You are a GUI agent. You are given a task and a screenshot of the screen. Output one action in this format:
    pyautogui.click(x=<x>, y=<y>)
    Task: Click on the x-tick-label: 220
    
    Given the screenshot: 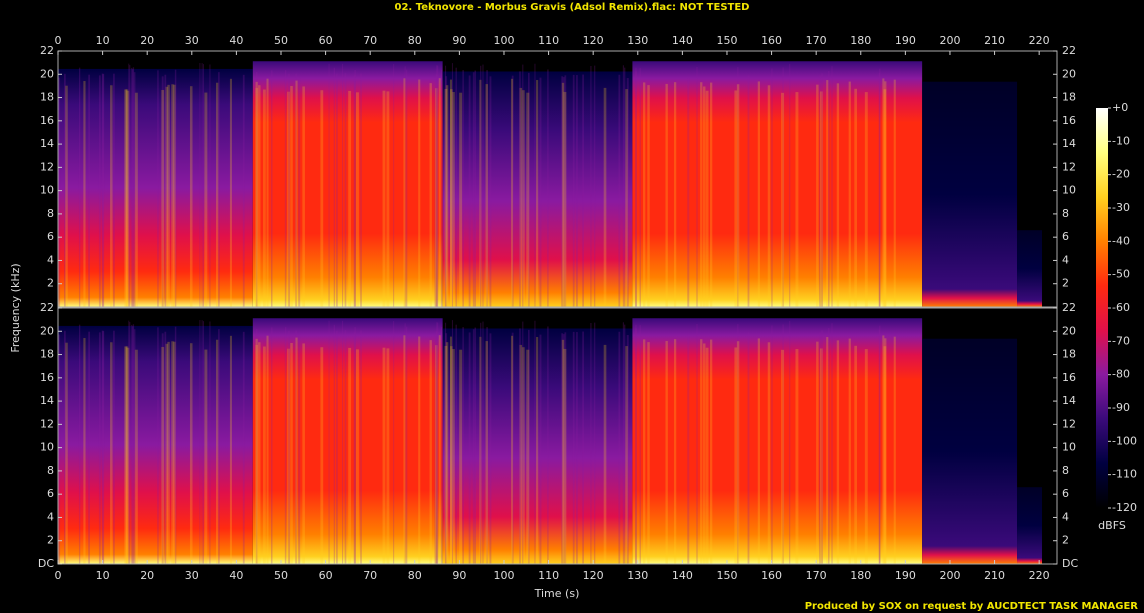 What is the action you would take?
    pyautogui.click(x=1039, y=40)
    